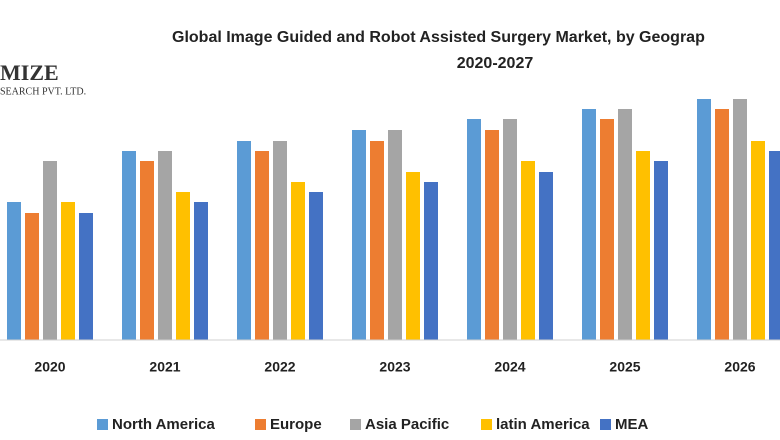 The height and width of the screenshot is (440, 780). I want to click on x-tick-label: 2020, so click(49, 367).